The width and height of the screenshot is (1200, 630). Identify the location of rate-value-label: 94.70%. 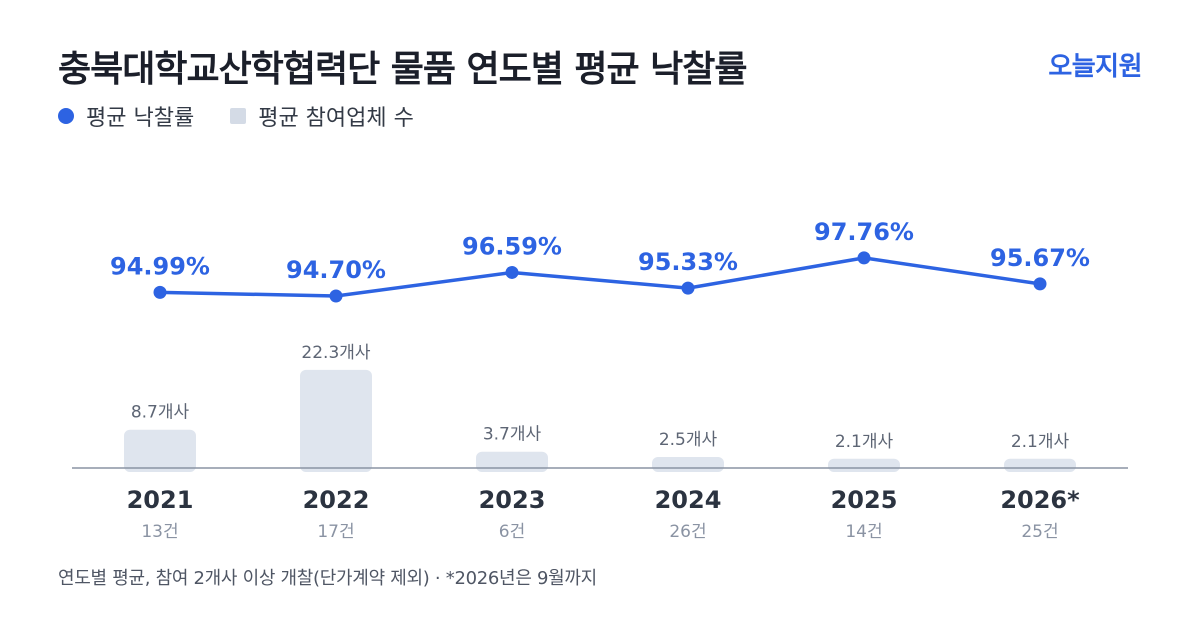
(336, 270).